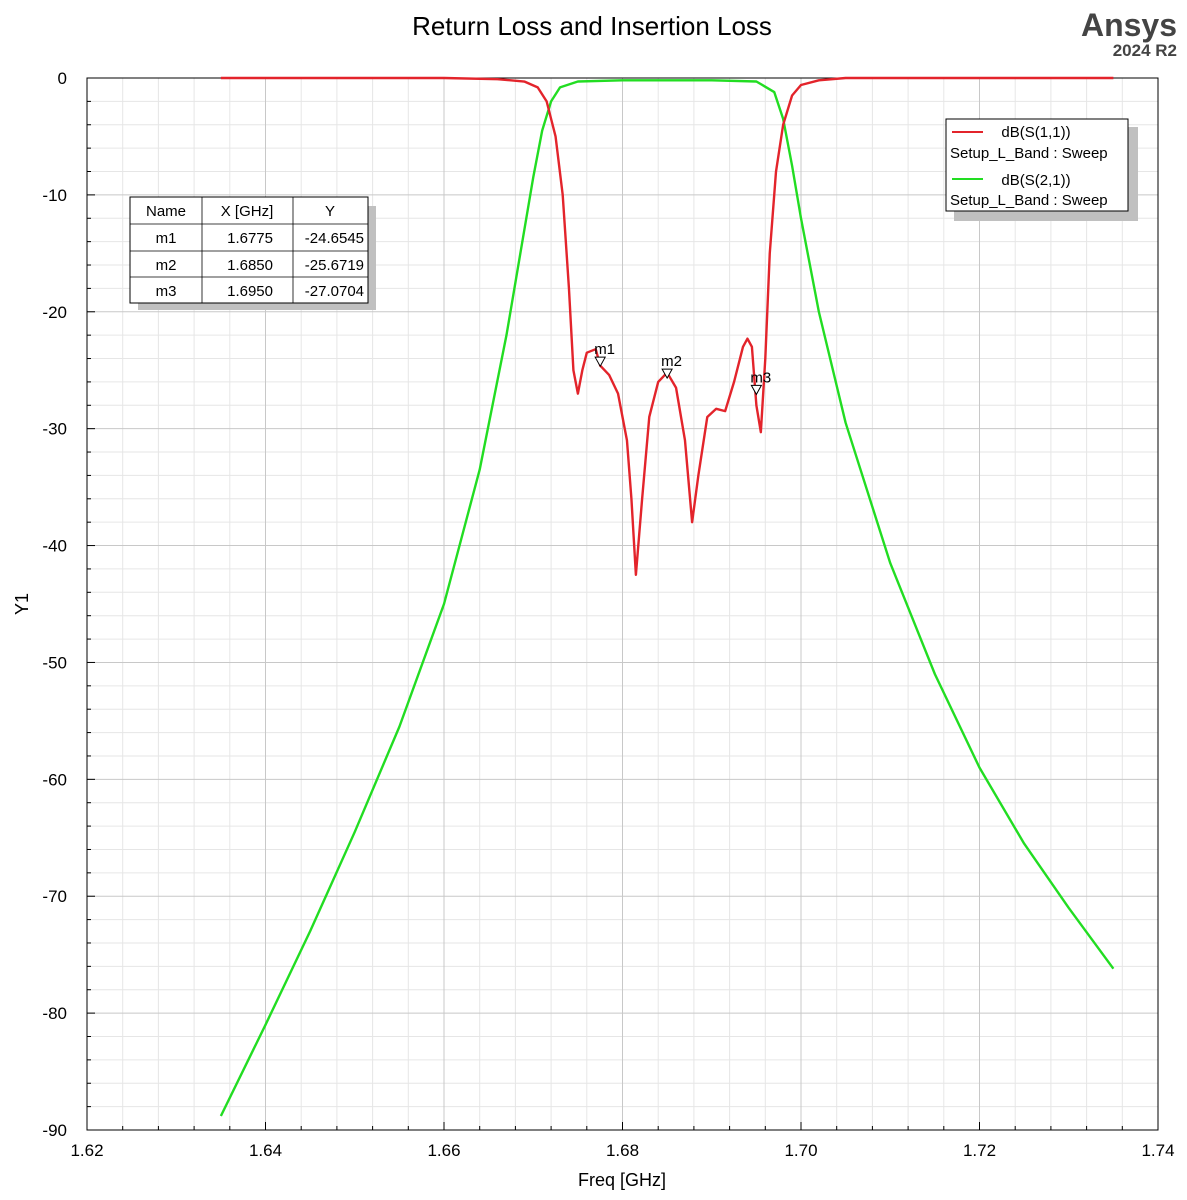 This screenshot has width=1187, height=1200. I want to click on x-tick-labels: 1.62 1.64 1.66 1.68 1.70 1.72 1.74, so click(622, 1150).